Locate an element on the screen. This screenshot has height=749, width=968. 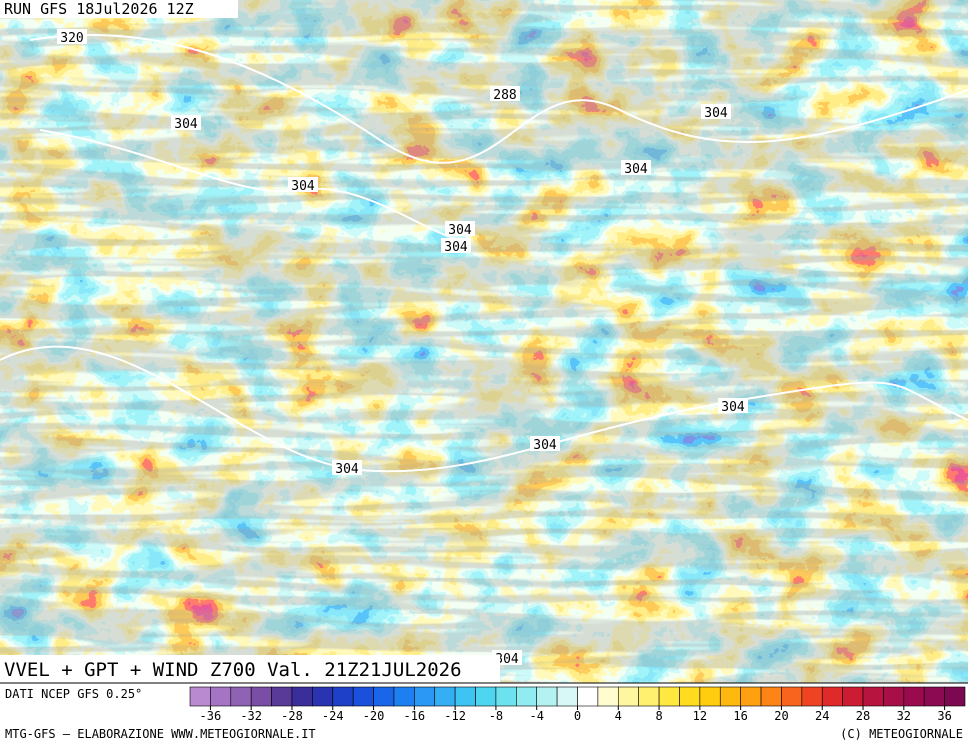
legend-tick-label: -4 is located at coordinates (536, 716).